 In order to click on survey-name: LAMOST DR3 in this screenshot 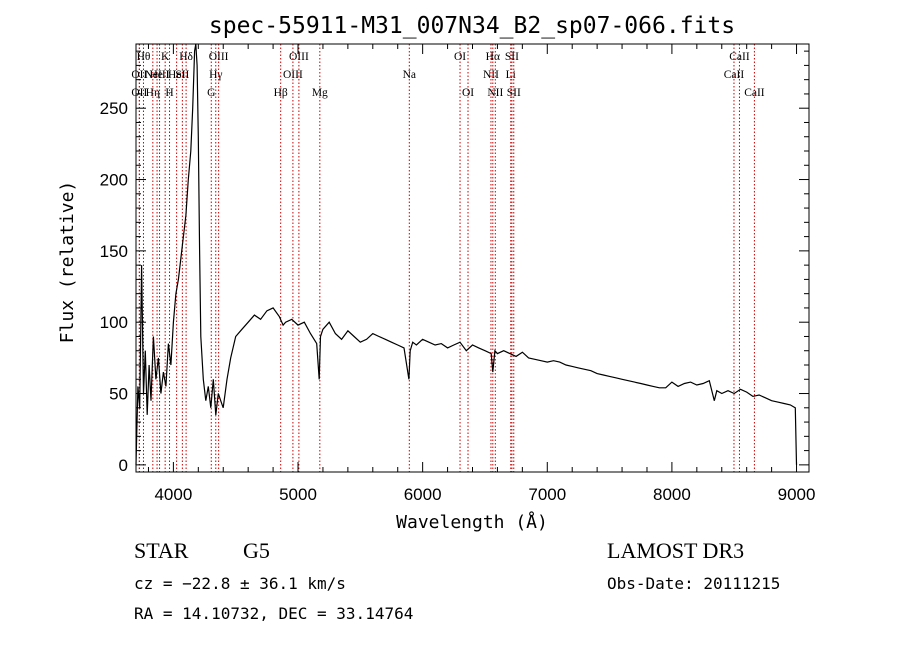, I will do `click(676, 550)`.